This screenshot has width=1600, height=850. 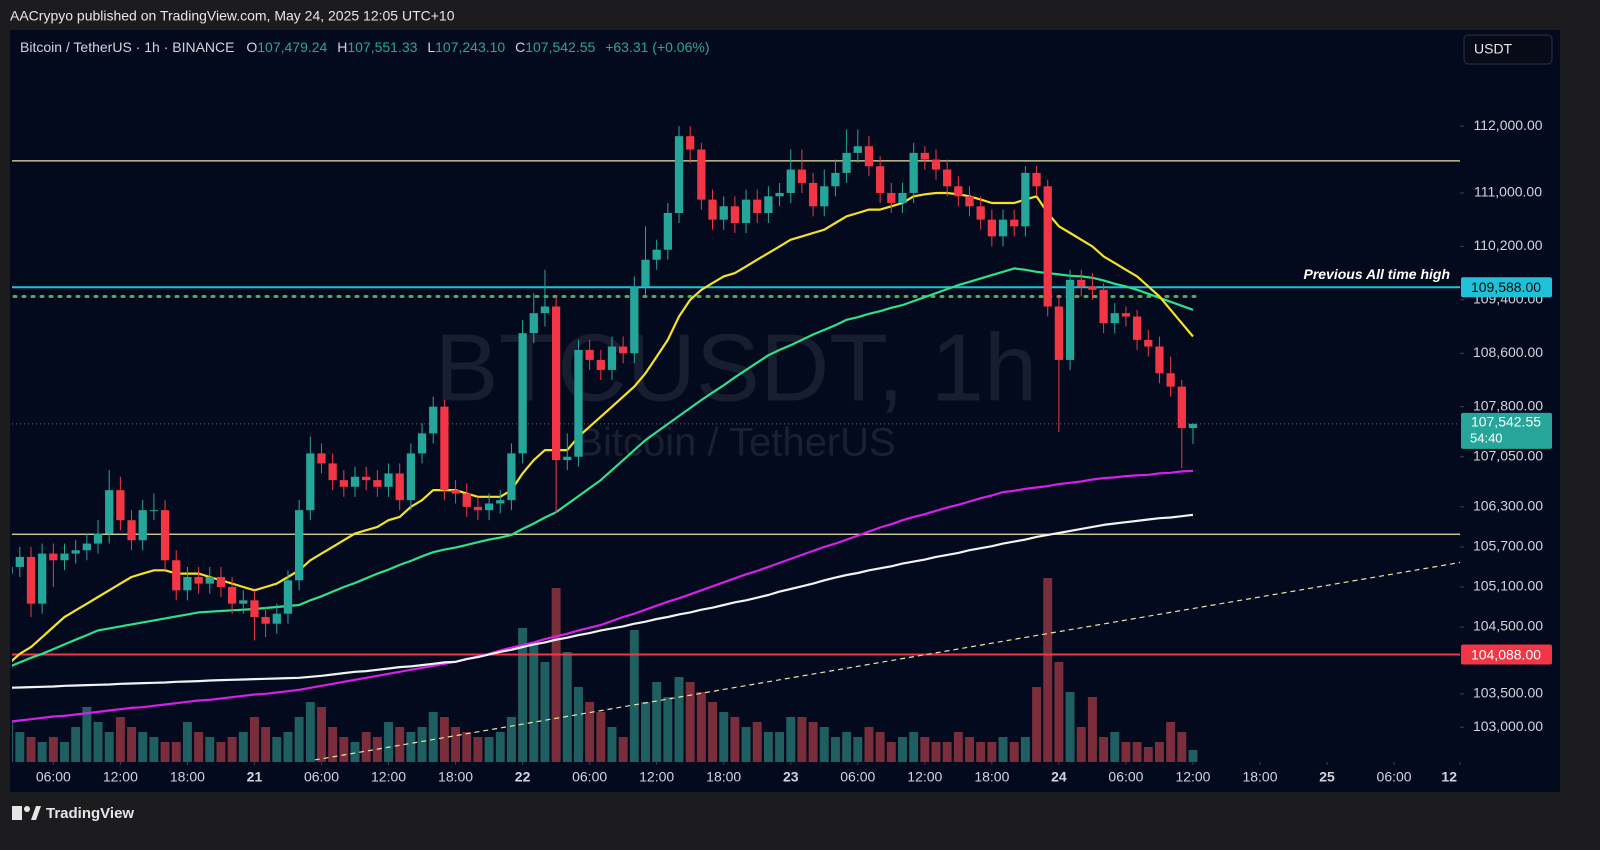 What do you see at coordinates (26, 813) in the screenshot?
I see `brand-logo` at bounding box center [26, 813].